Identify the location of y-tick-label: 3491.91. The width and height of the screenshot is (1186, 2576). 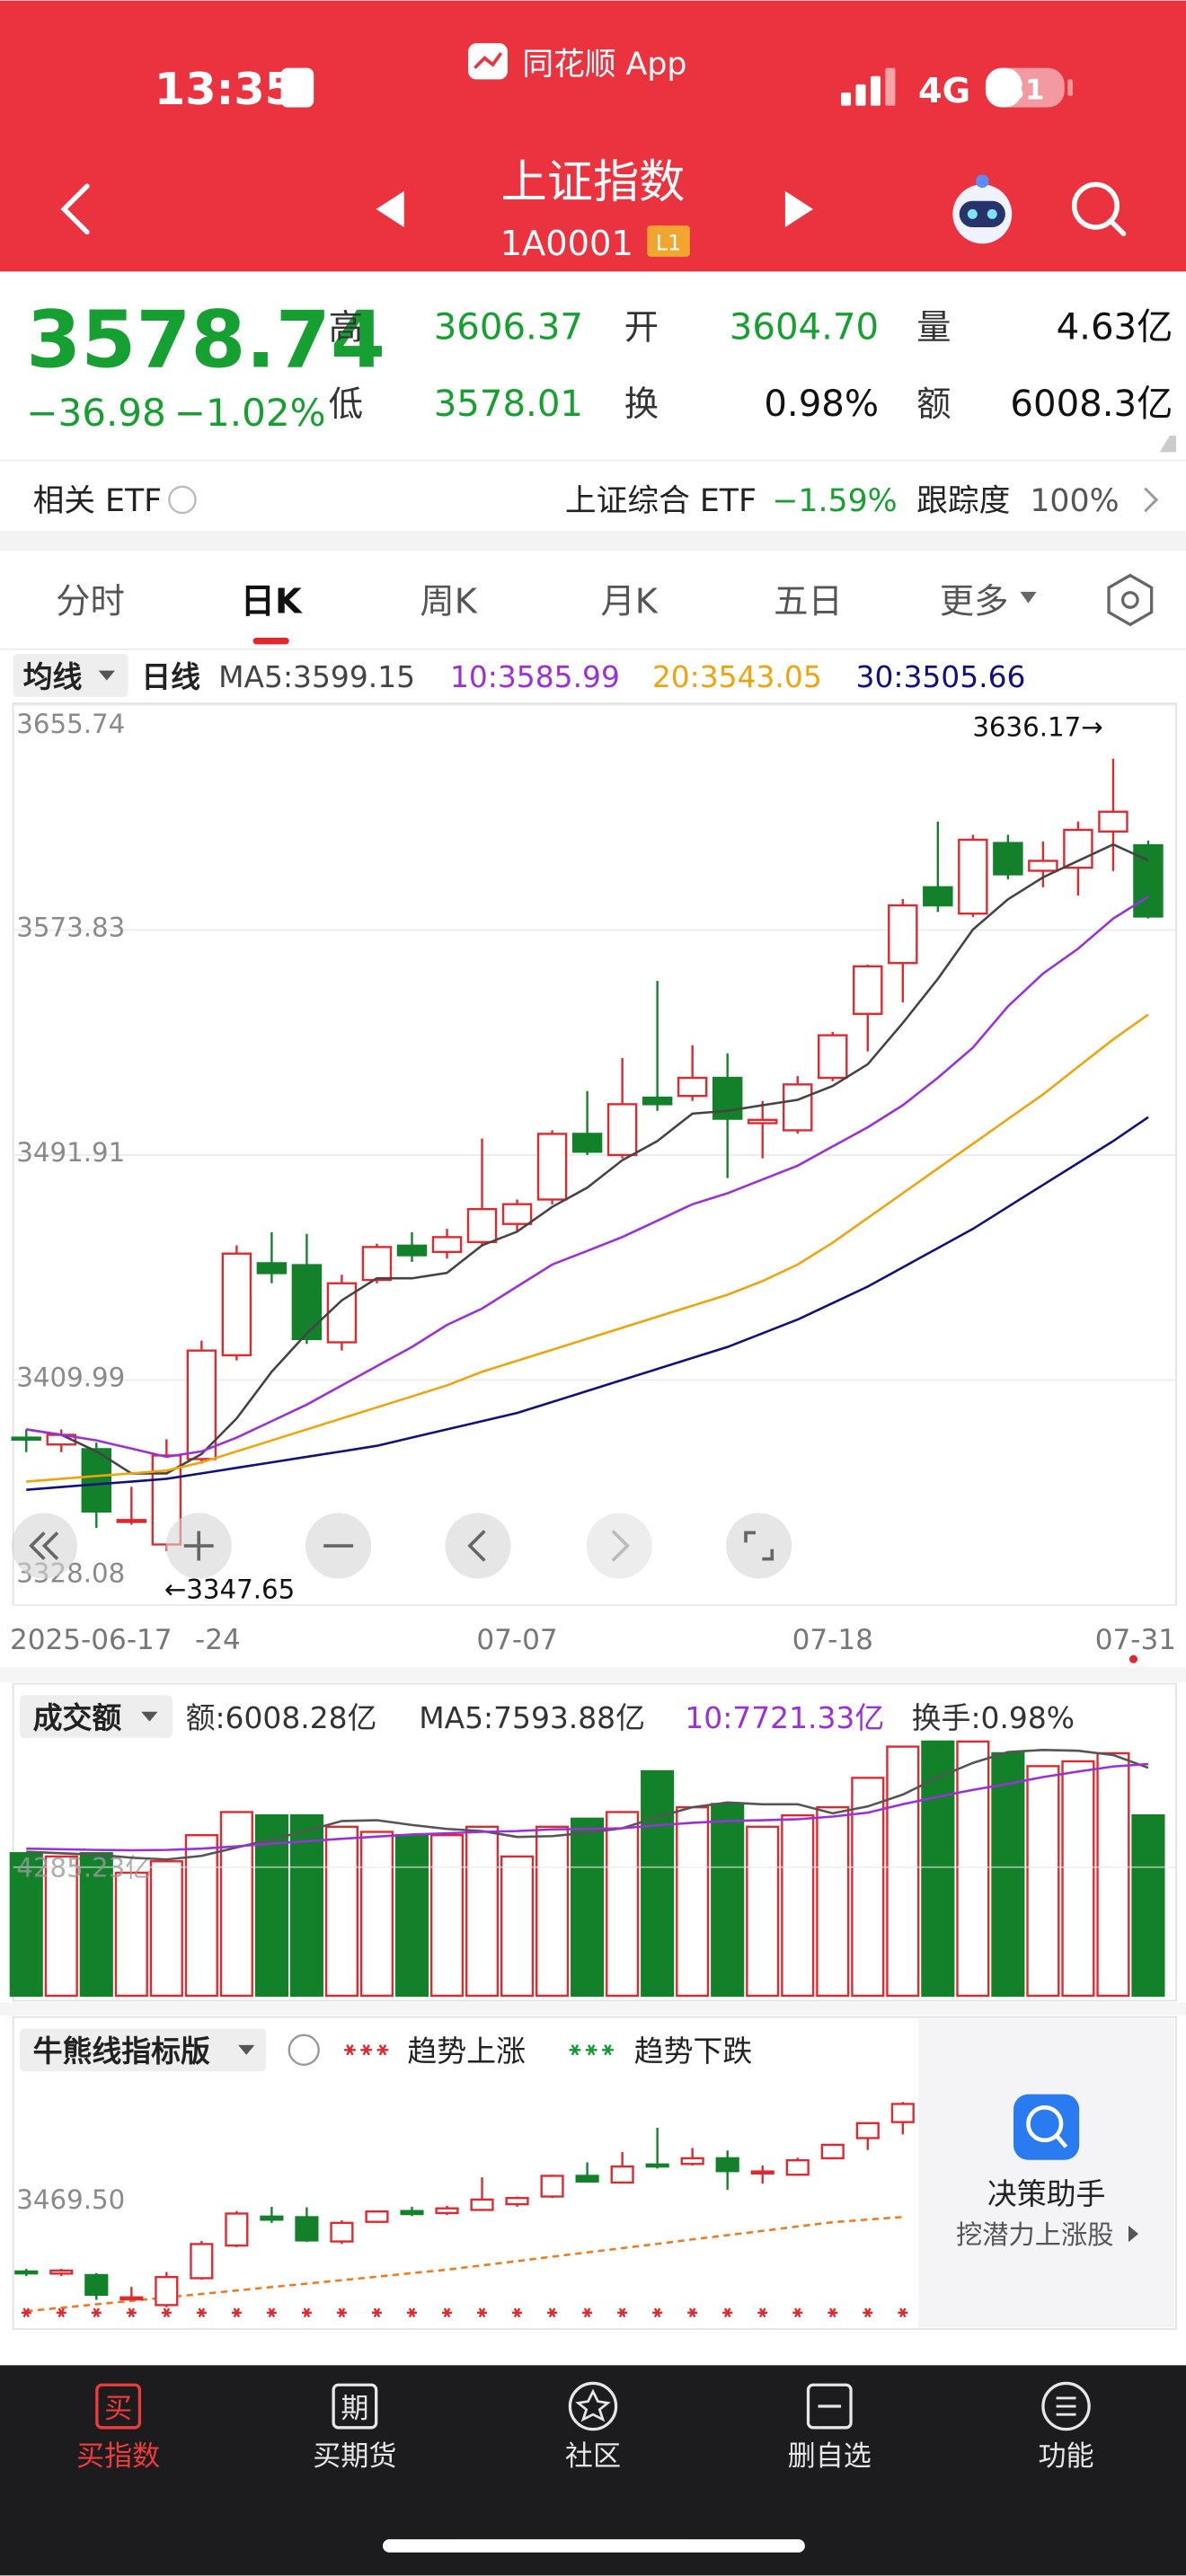
(70, 1152).